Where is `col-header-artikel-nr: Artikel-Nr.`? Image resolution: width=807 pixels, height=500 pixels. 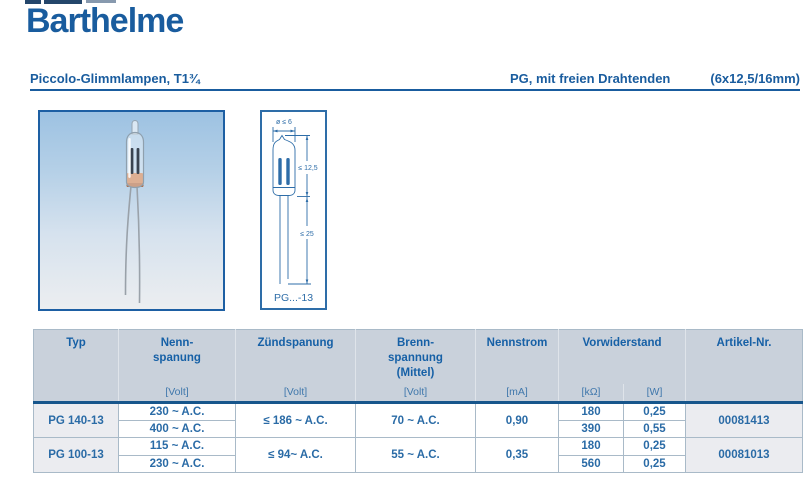 col-header-artikel-nr: Artikel-Nr. is located at coordinates (744, 366).